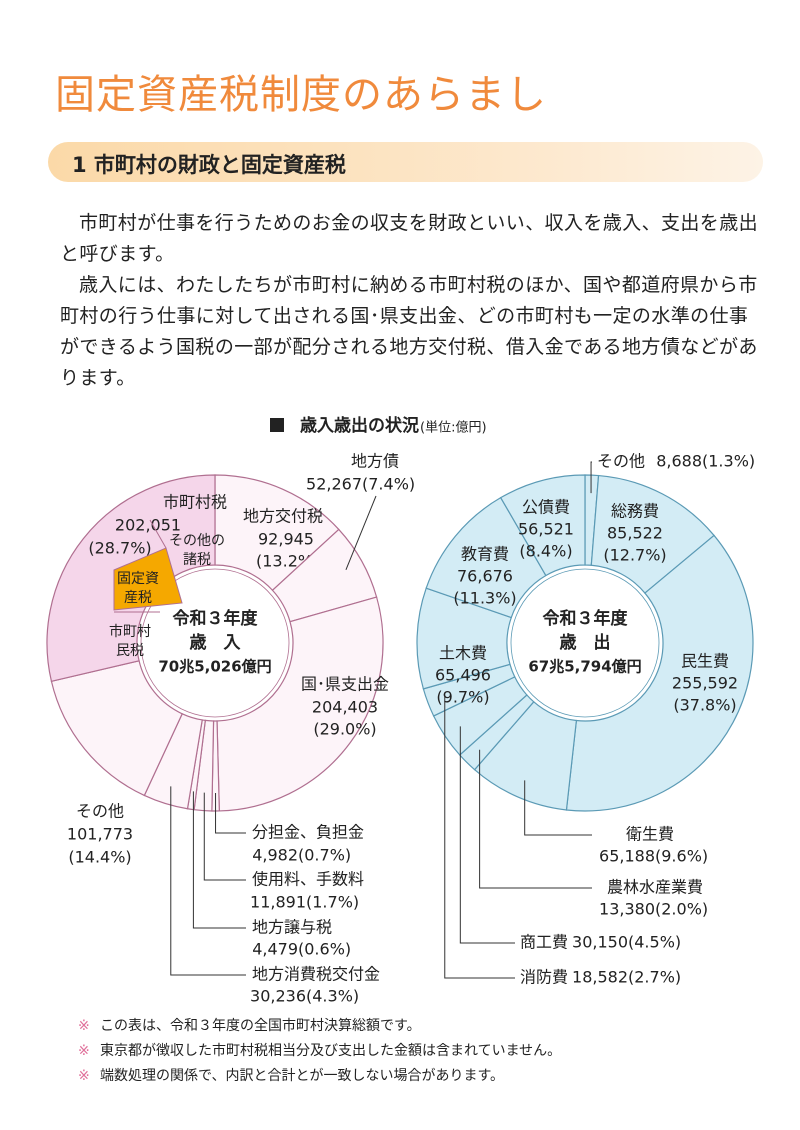 The image size is (800, 1130). What do you see at coordinates (705, 661) in the screenshot?
I see `segment-label: 民生費` at bounding box center [705, 661].